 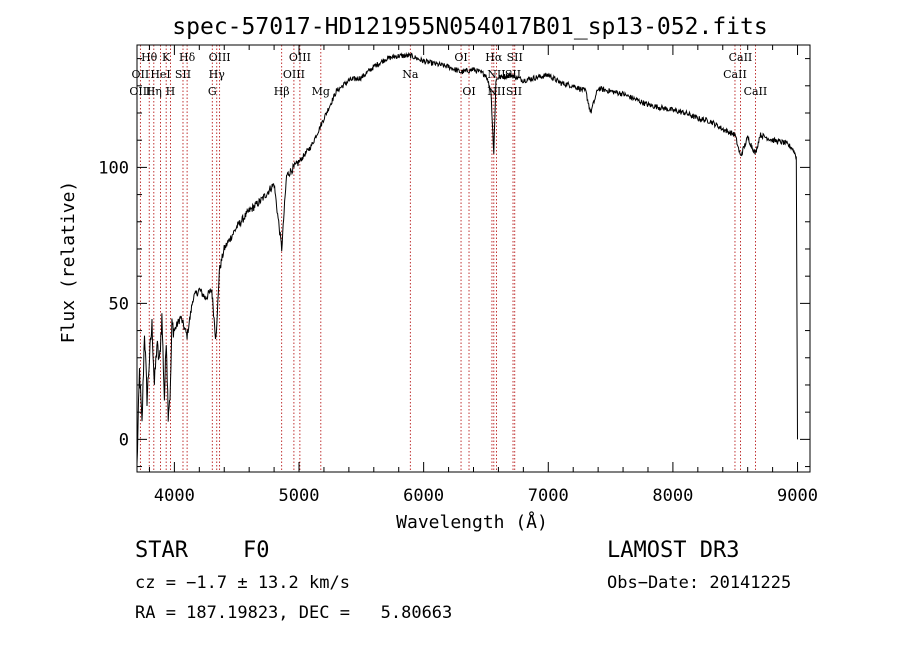 I want to click on redshift-cz: cz = −1.7 ± 13.2 km/s, so click(x=242, y=583).